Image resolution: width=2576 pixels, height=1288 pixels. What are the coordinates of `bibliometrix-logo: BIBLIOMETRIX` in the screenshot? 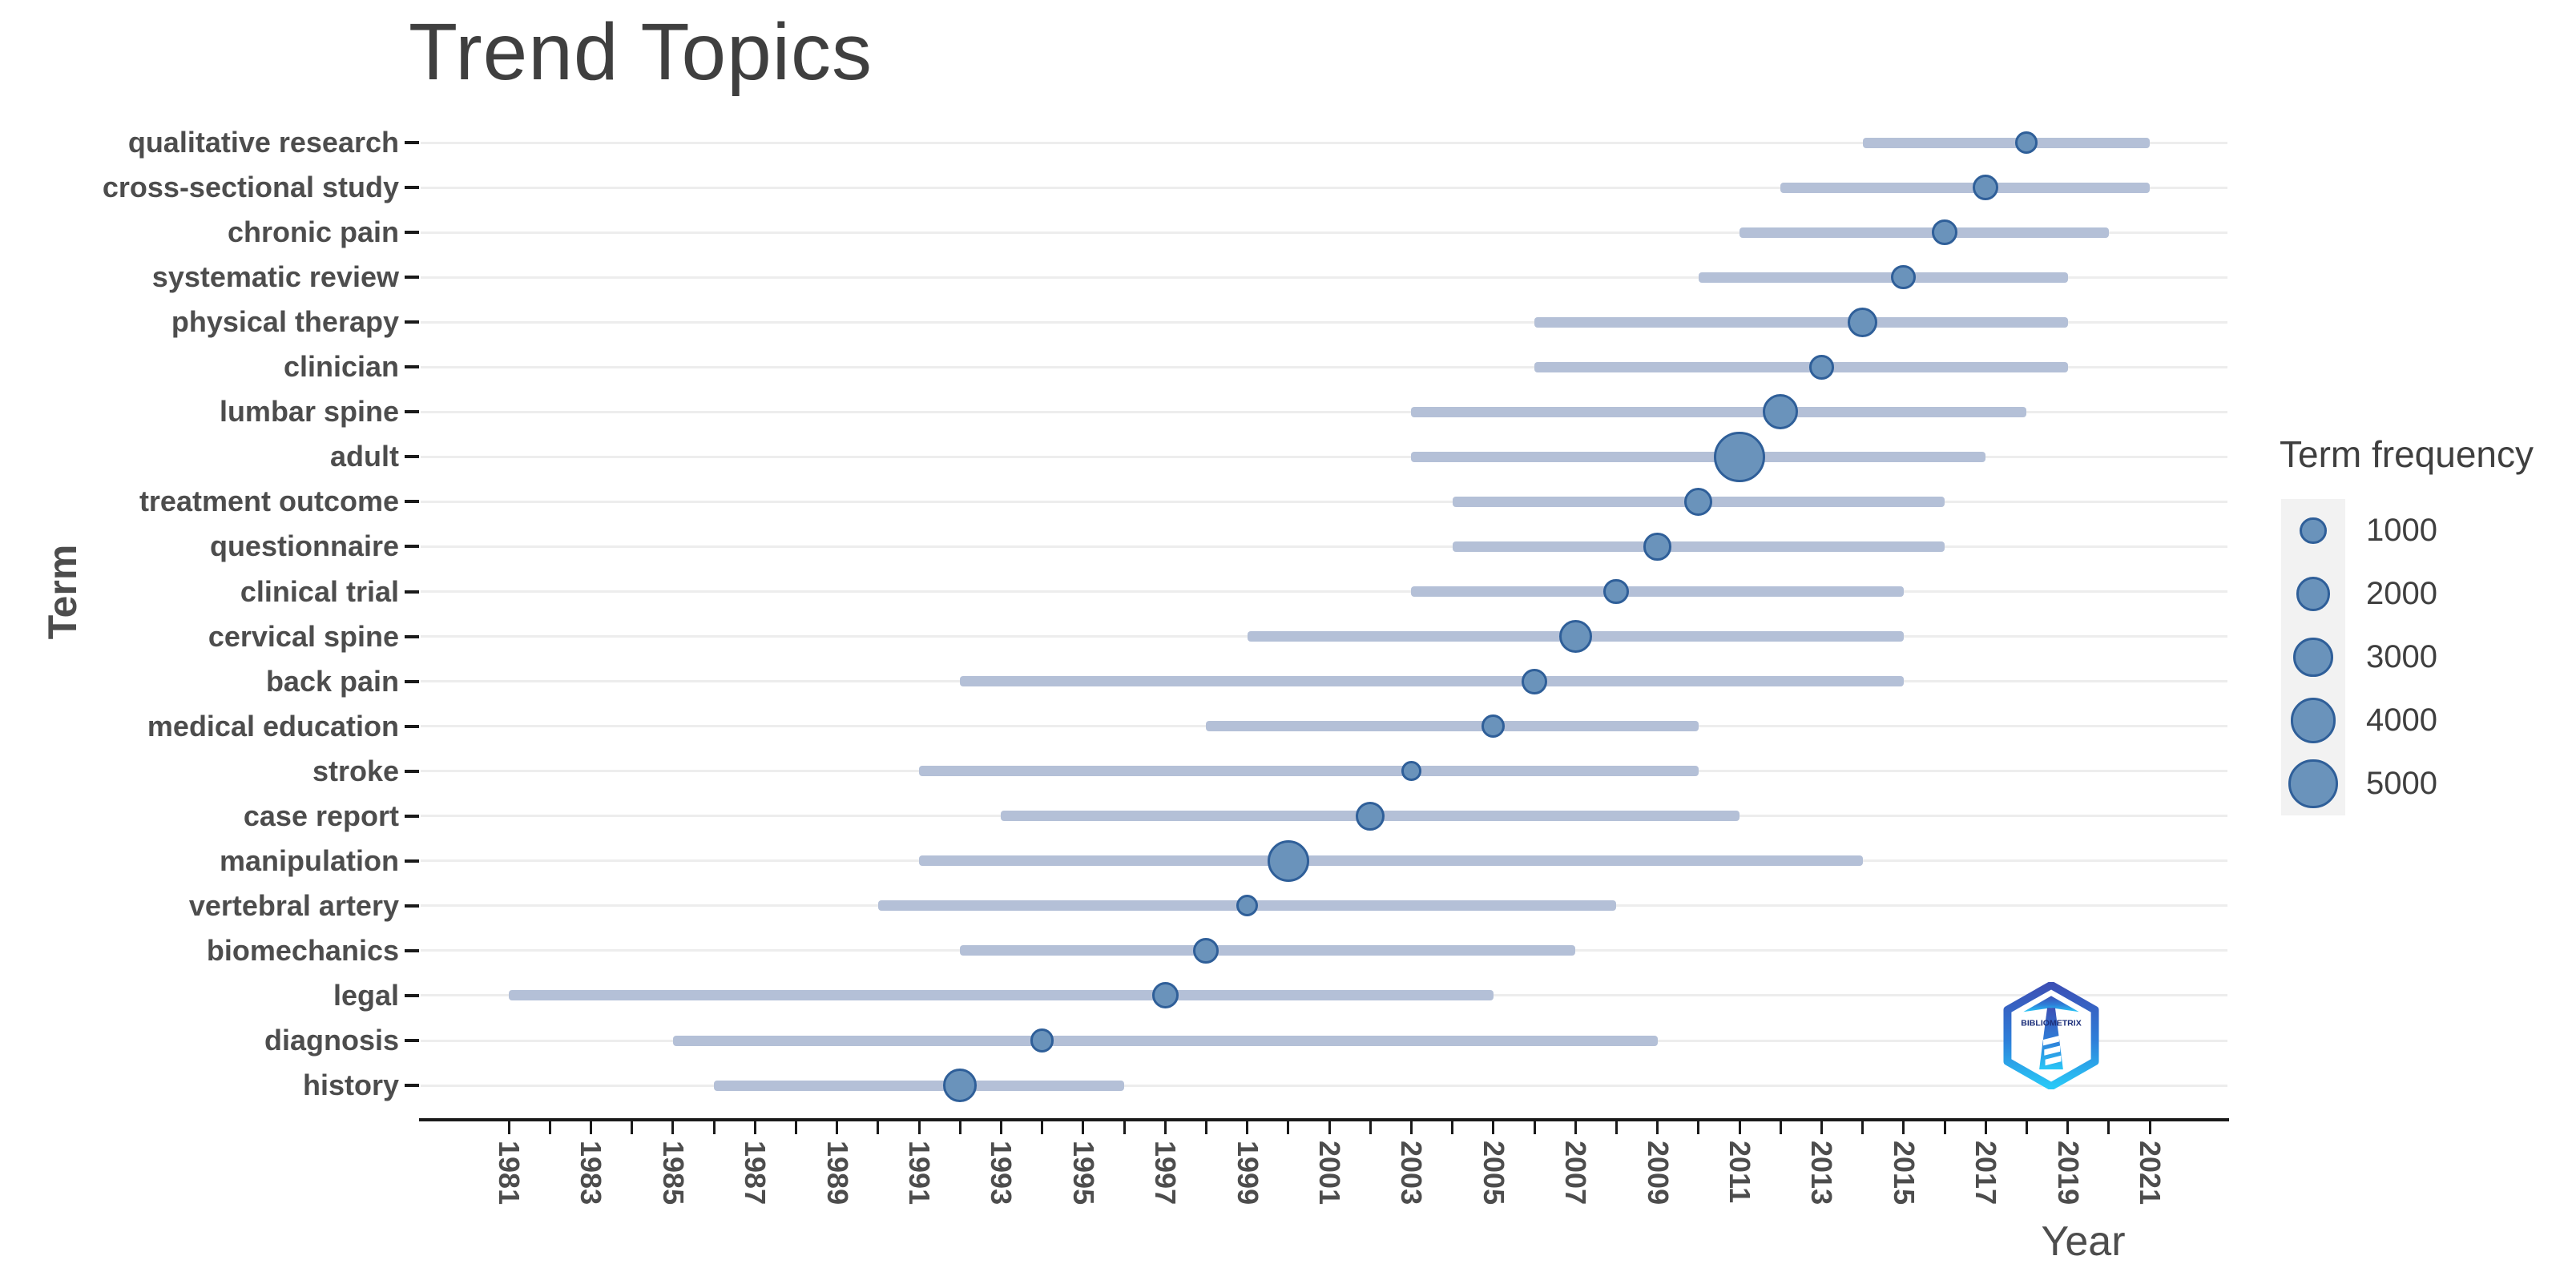 It's located at (2051, 1035).